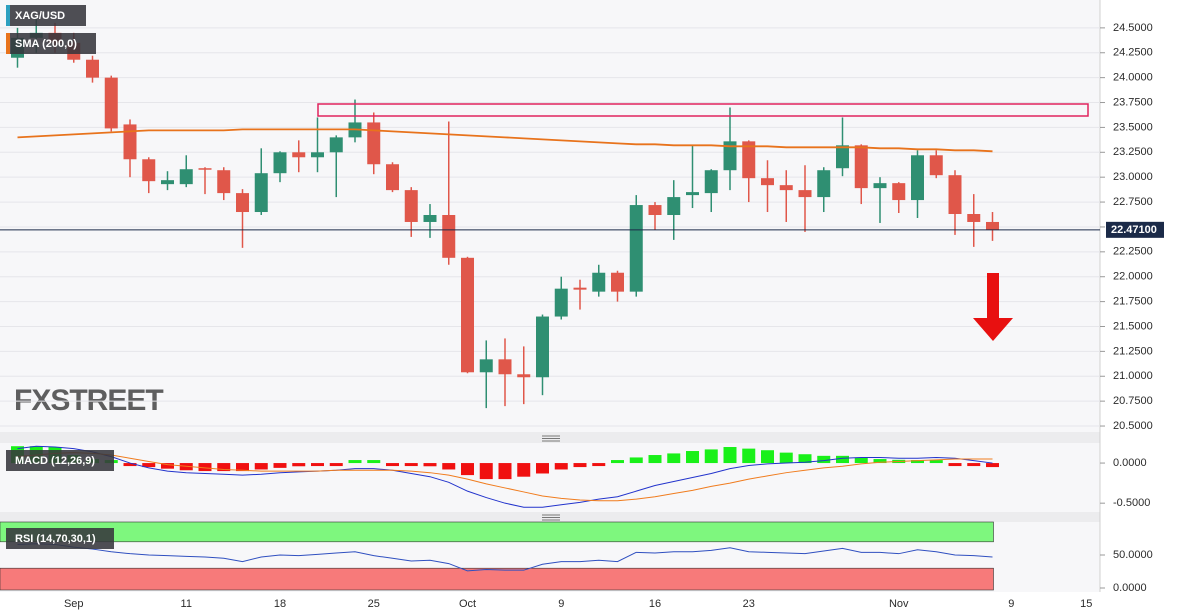 This screenshot has width=1182, height=616. What do you see at coordinates (1133, 401) in the screenshot?
I see `y-tick-label: 20.7500` at bounding box center [1133, 401].